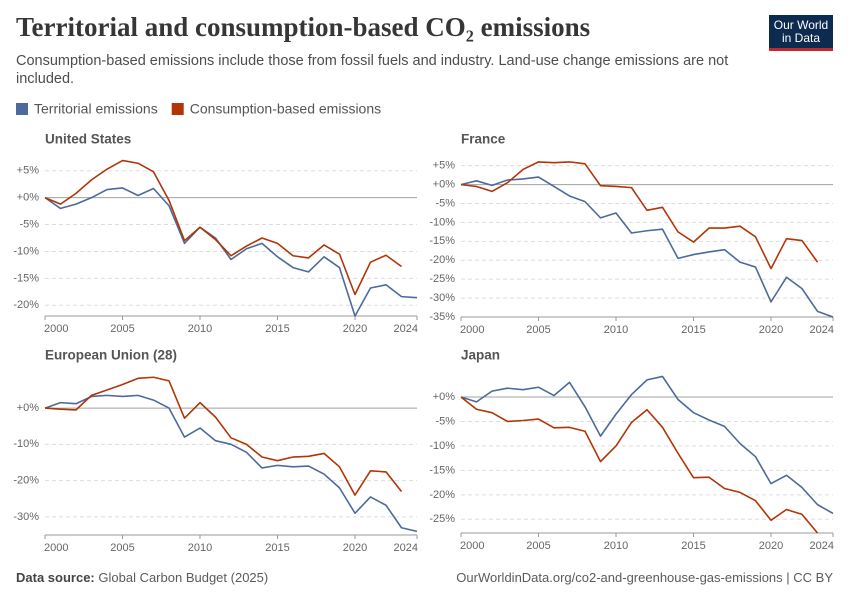 Image resolution: width=850 pixels, height=600 pixels. I want to click on source-text: Global Carbon Budget (2025), so click(183, 577).